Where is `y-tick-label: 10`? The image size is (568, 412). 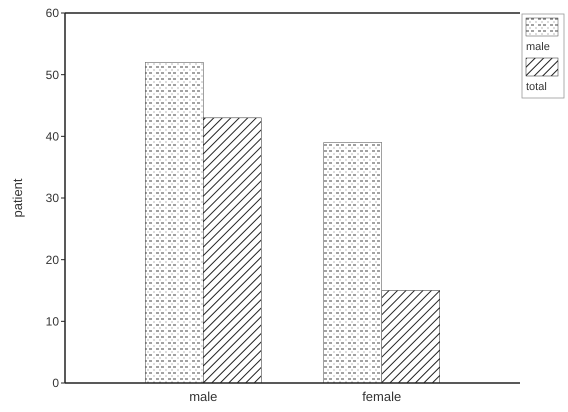 y-tick-label: 10 is located at coordinates (53, 321).